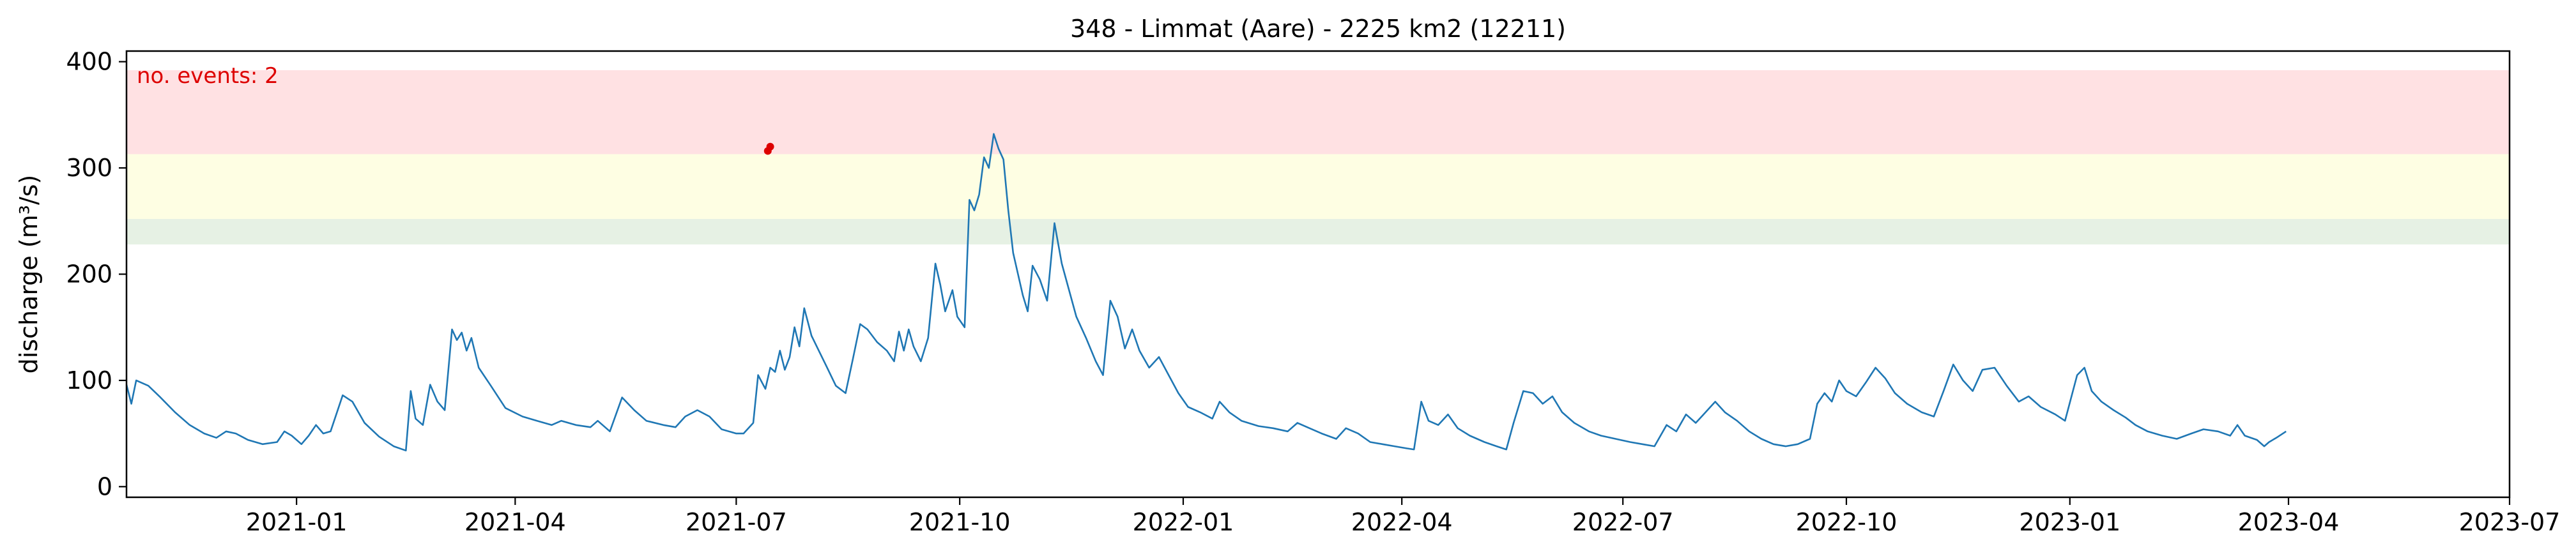 The height and width of the screenshot is (556, 2576). Describe the element at coordinates (89, 275) in the screenshot. I see `y-tick-label-3: 200` at that location.